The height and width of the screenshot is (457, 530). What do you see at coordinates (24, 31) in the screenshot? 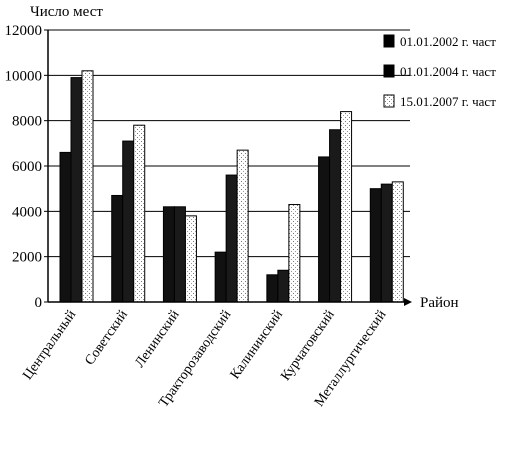
I see `y-tick-label: 12000` at bounding box center [24, 31].